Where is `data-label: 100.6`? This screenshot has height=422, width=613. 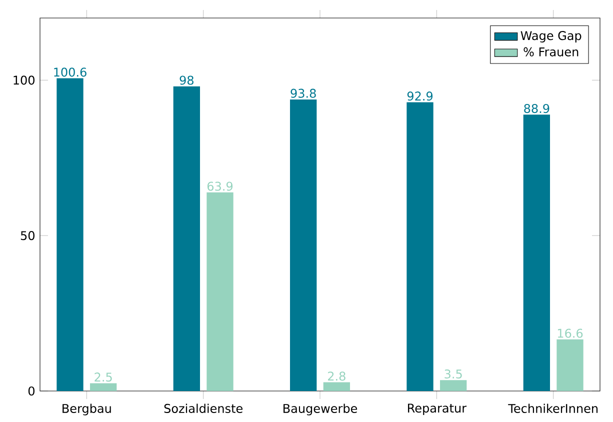
data-label: 100.6 is located at coordinates (70, 72).